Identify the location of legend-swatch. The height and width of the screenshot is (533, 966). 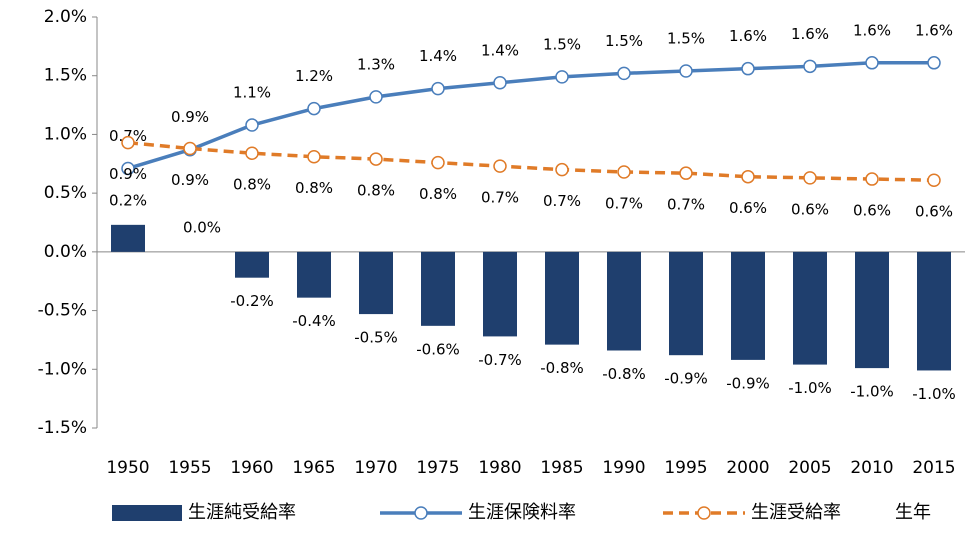
(147, 513).